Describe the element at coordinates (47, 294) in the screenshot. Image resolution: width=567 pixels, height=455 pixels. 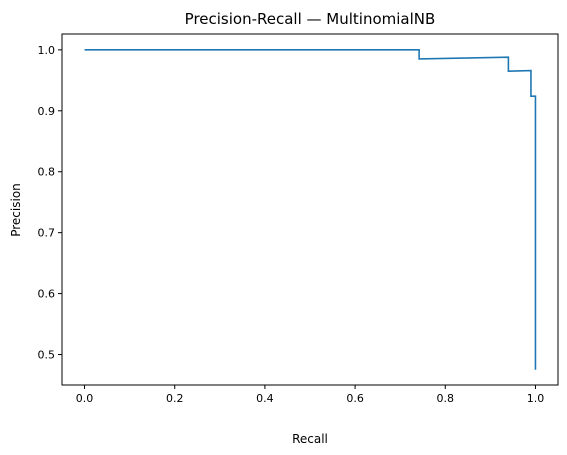
I see `y-tick-label: 0.6` at that location.